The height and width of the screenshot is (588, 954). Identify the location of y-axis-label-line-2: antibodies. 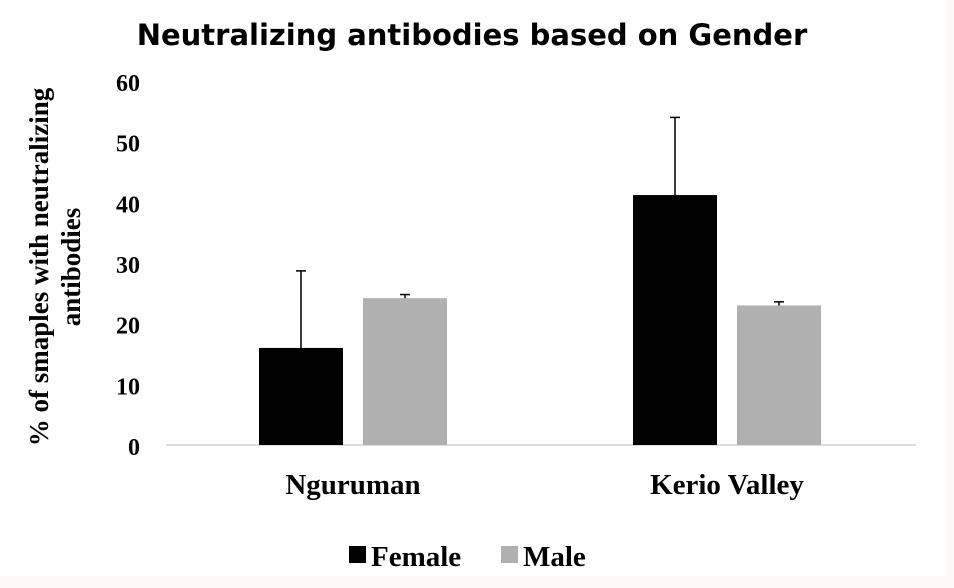
(71, 267).